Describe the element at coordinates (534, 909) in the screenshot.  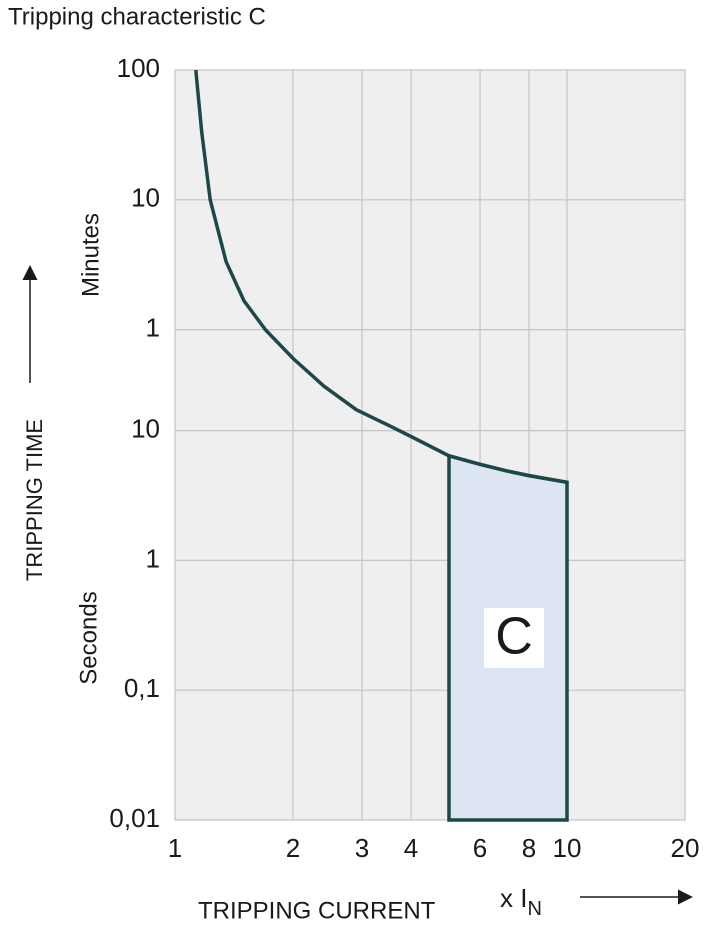
I see `x-unit-sub: N` at that location.